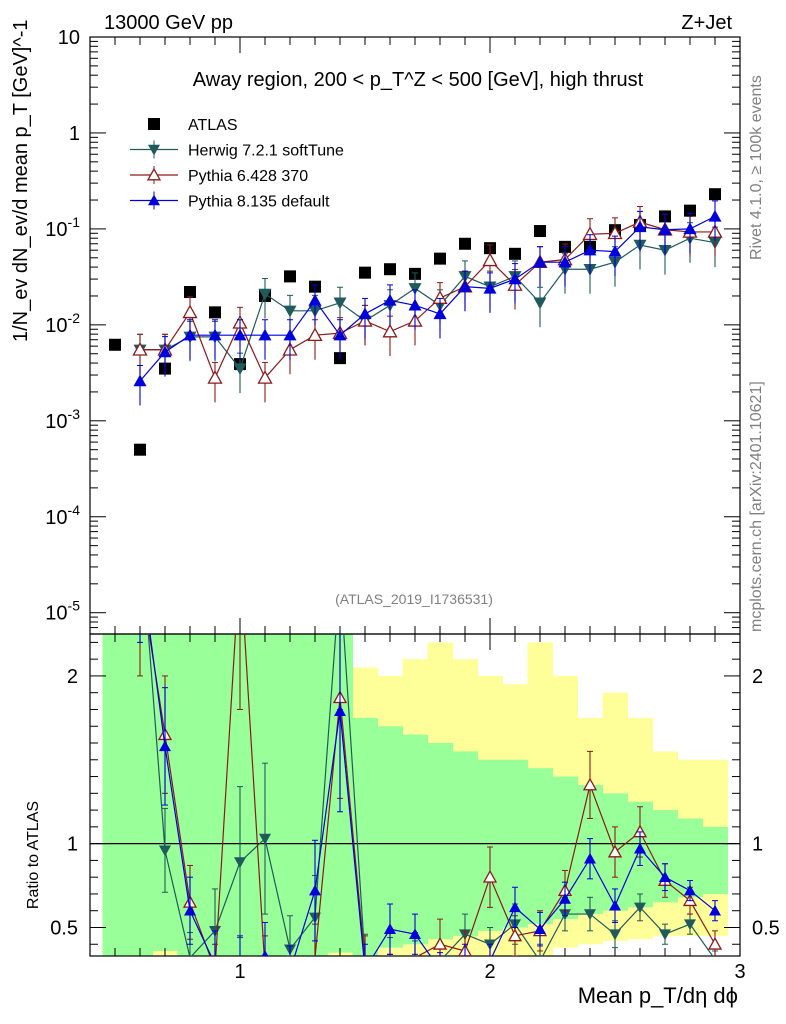 Image resolution: width=786 pixels, height=1024 pixels. What do you see at coordinates (62, 419) in the screenshot?
I see `y-tick-label: 10⁻³` at bounding box center [62, 419].